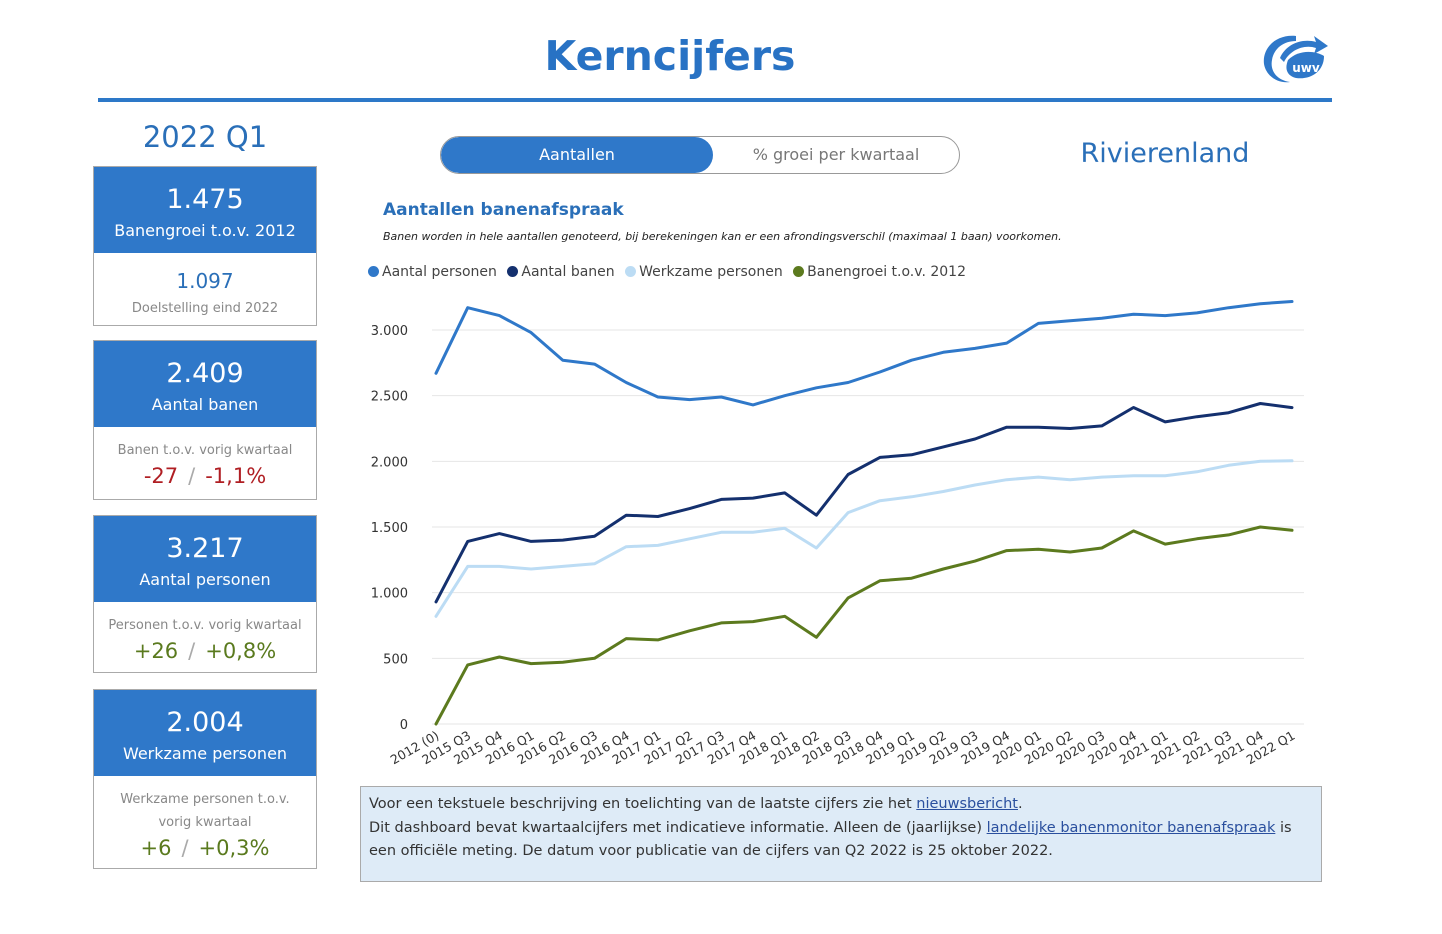 The height and width of the screenshot is (934, 1442). Describe the element at coordinates (205, 799) in the screenshot. I see `change-label-line1: Werkzame personen t.o.v.` at that location.